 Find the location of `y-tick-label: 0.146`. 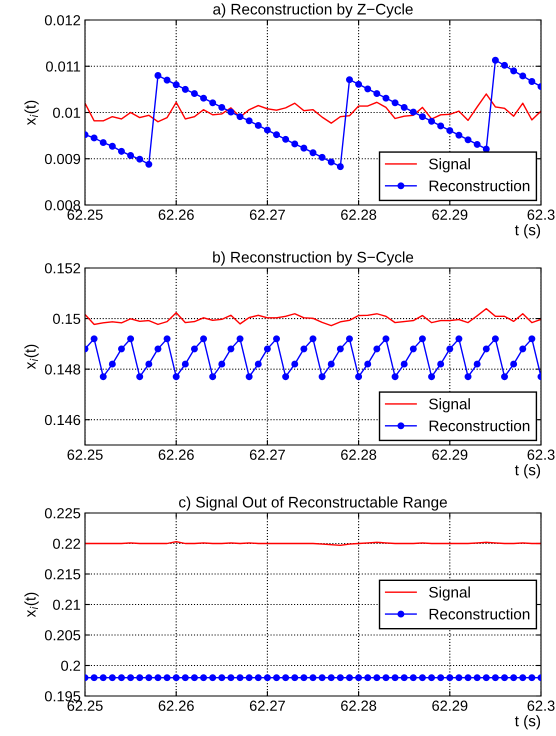

y-tick-label: 0.146 is located at coordinates (62, 420).